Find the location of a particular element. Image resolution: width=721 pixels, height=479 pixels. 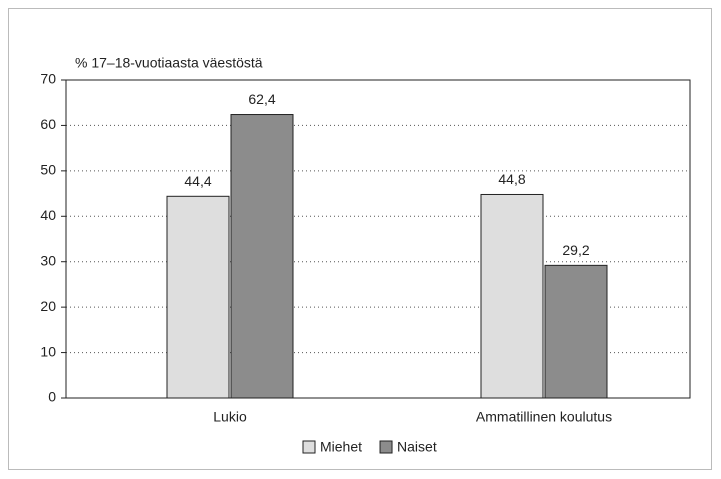

value-label: 29,2 is located at coordinates (575, 250).